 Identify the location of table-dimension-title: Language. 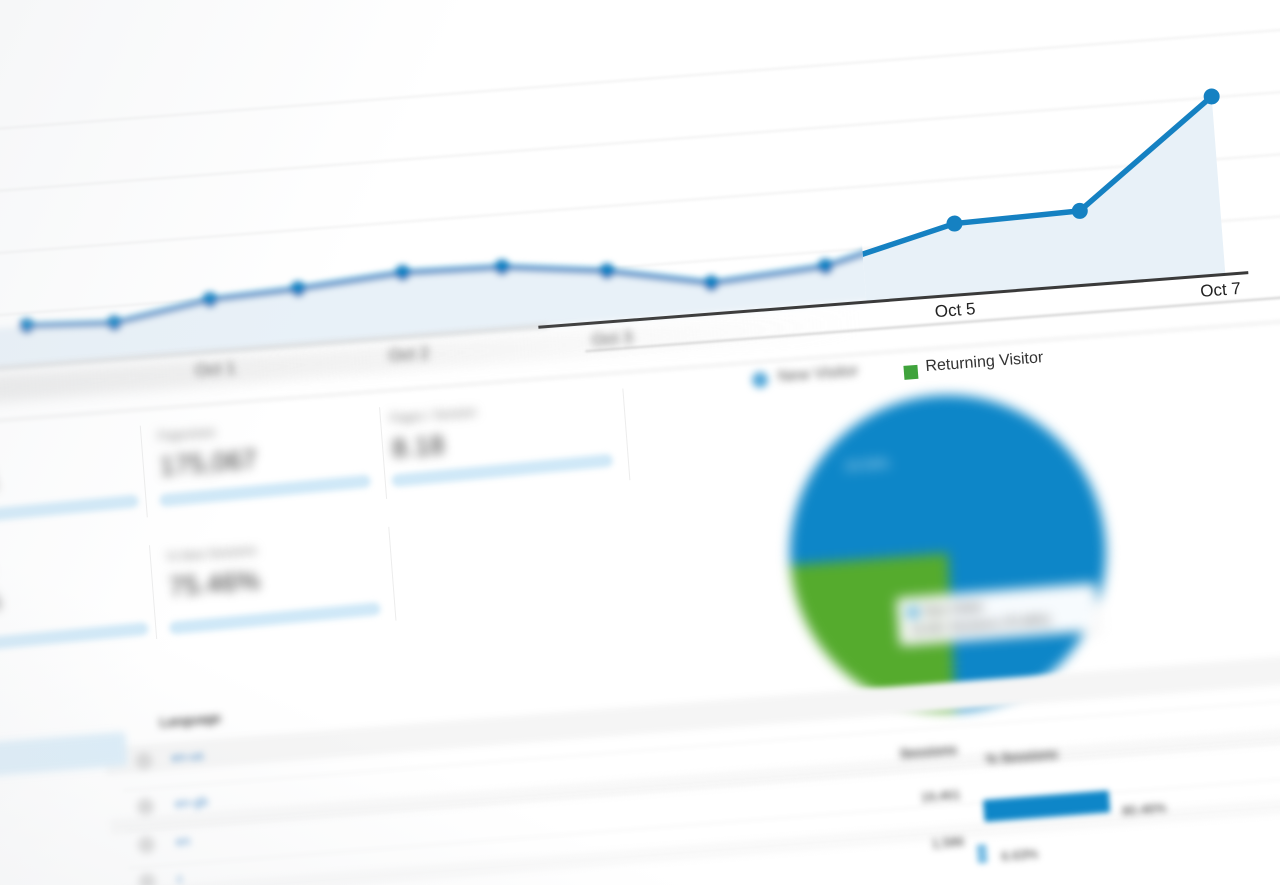
(190, 720).